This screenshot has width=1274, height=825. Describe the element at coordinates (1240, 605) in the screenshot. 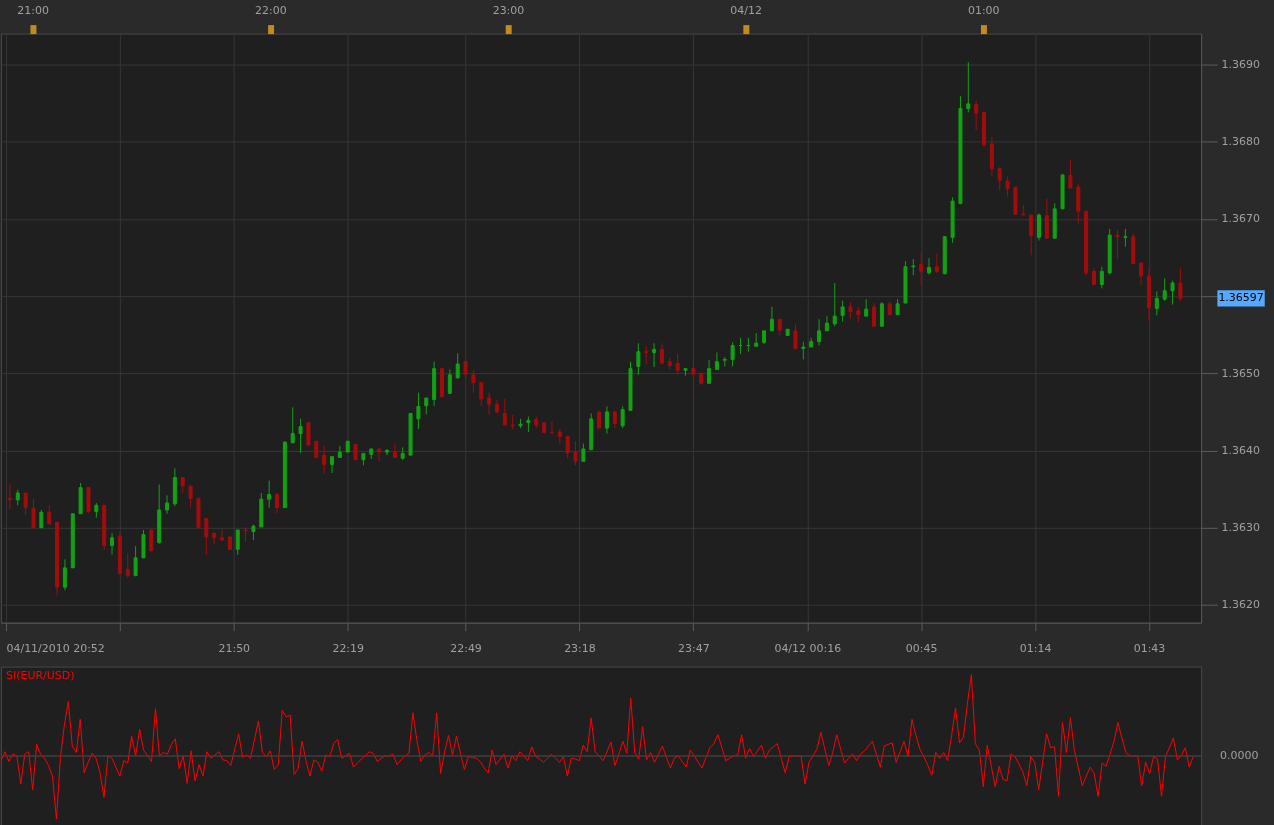

I see `y-tick-label: 1.3620` at that location.